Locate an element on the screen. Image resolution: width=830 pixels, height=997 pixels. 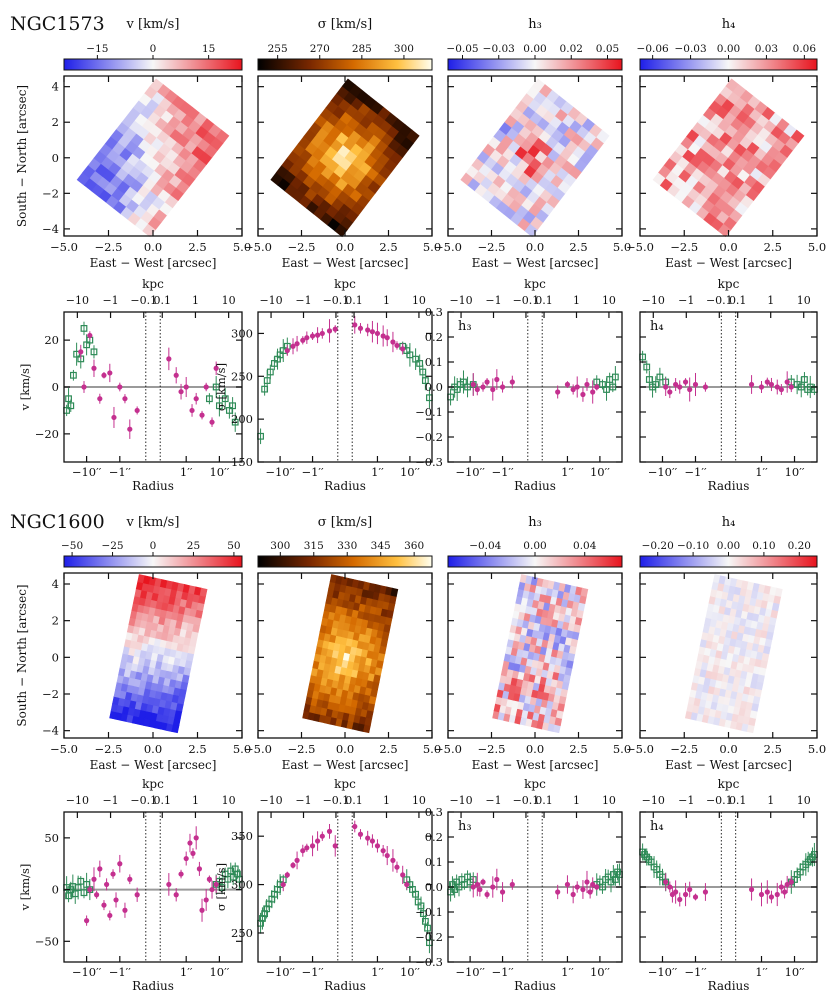
y-tick-label: −0.1 is located at coordinates (429, 412).